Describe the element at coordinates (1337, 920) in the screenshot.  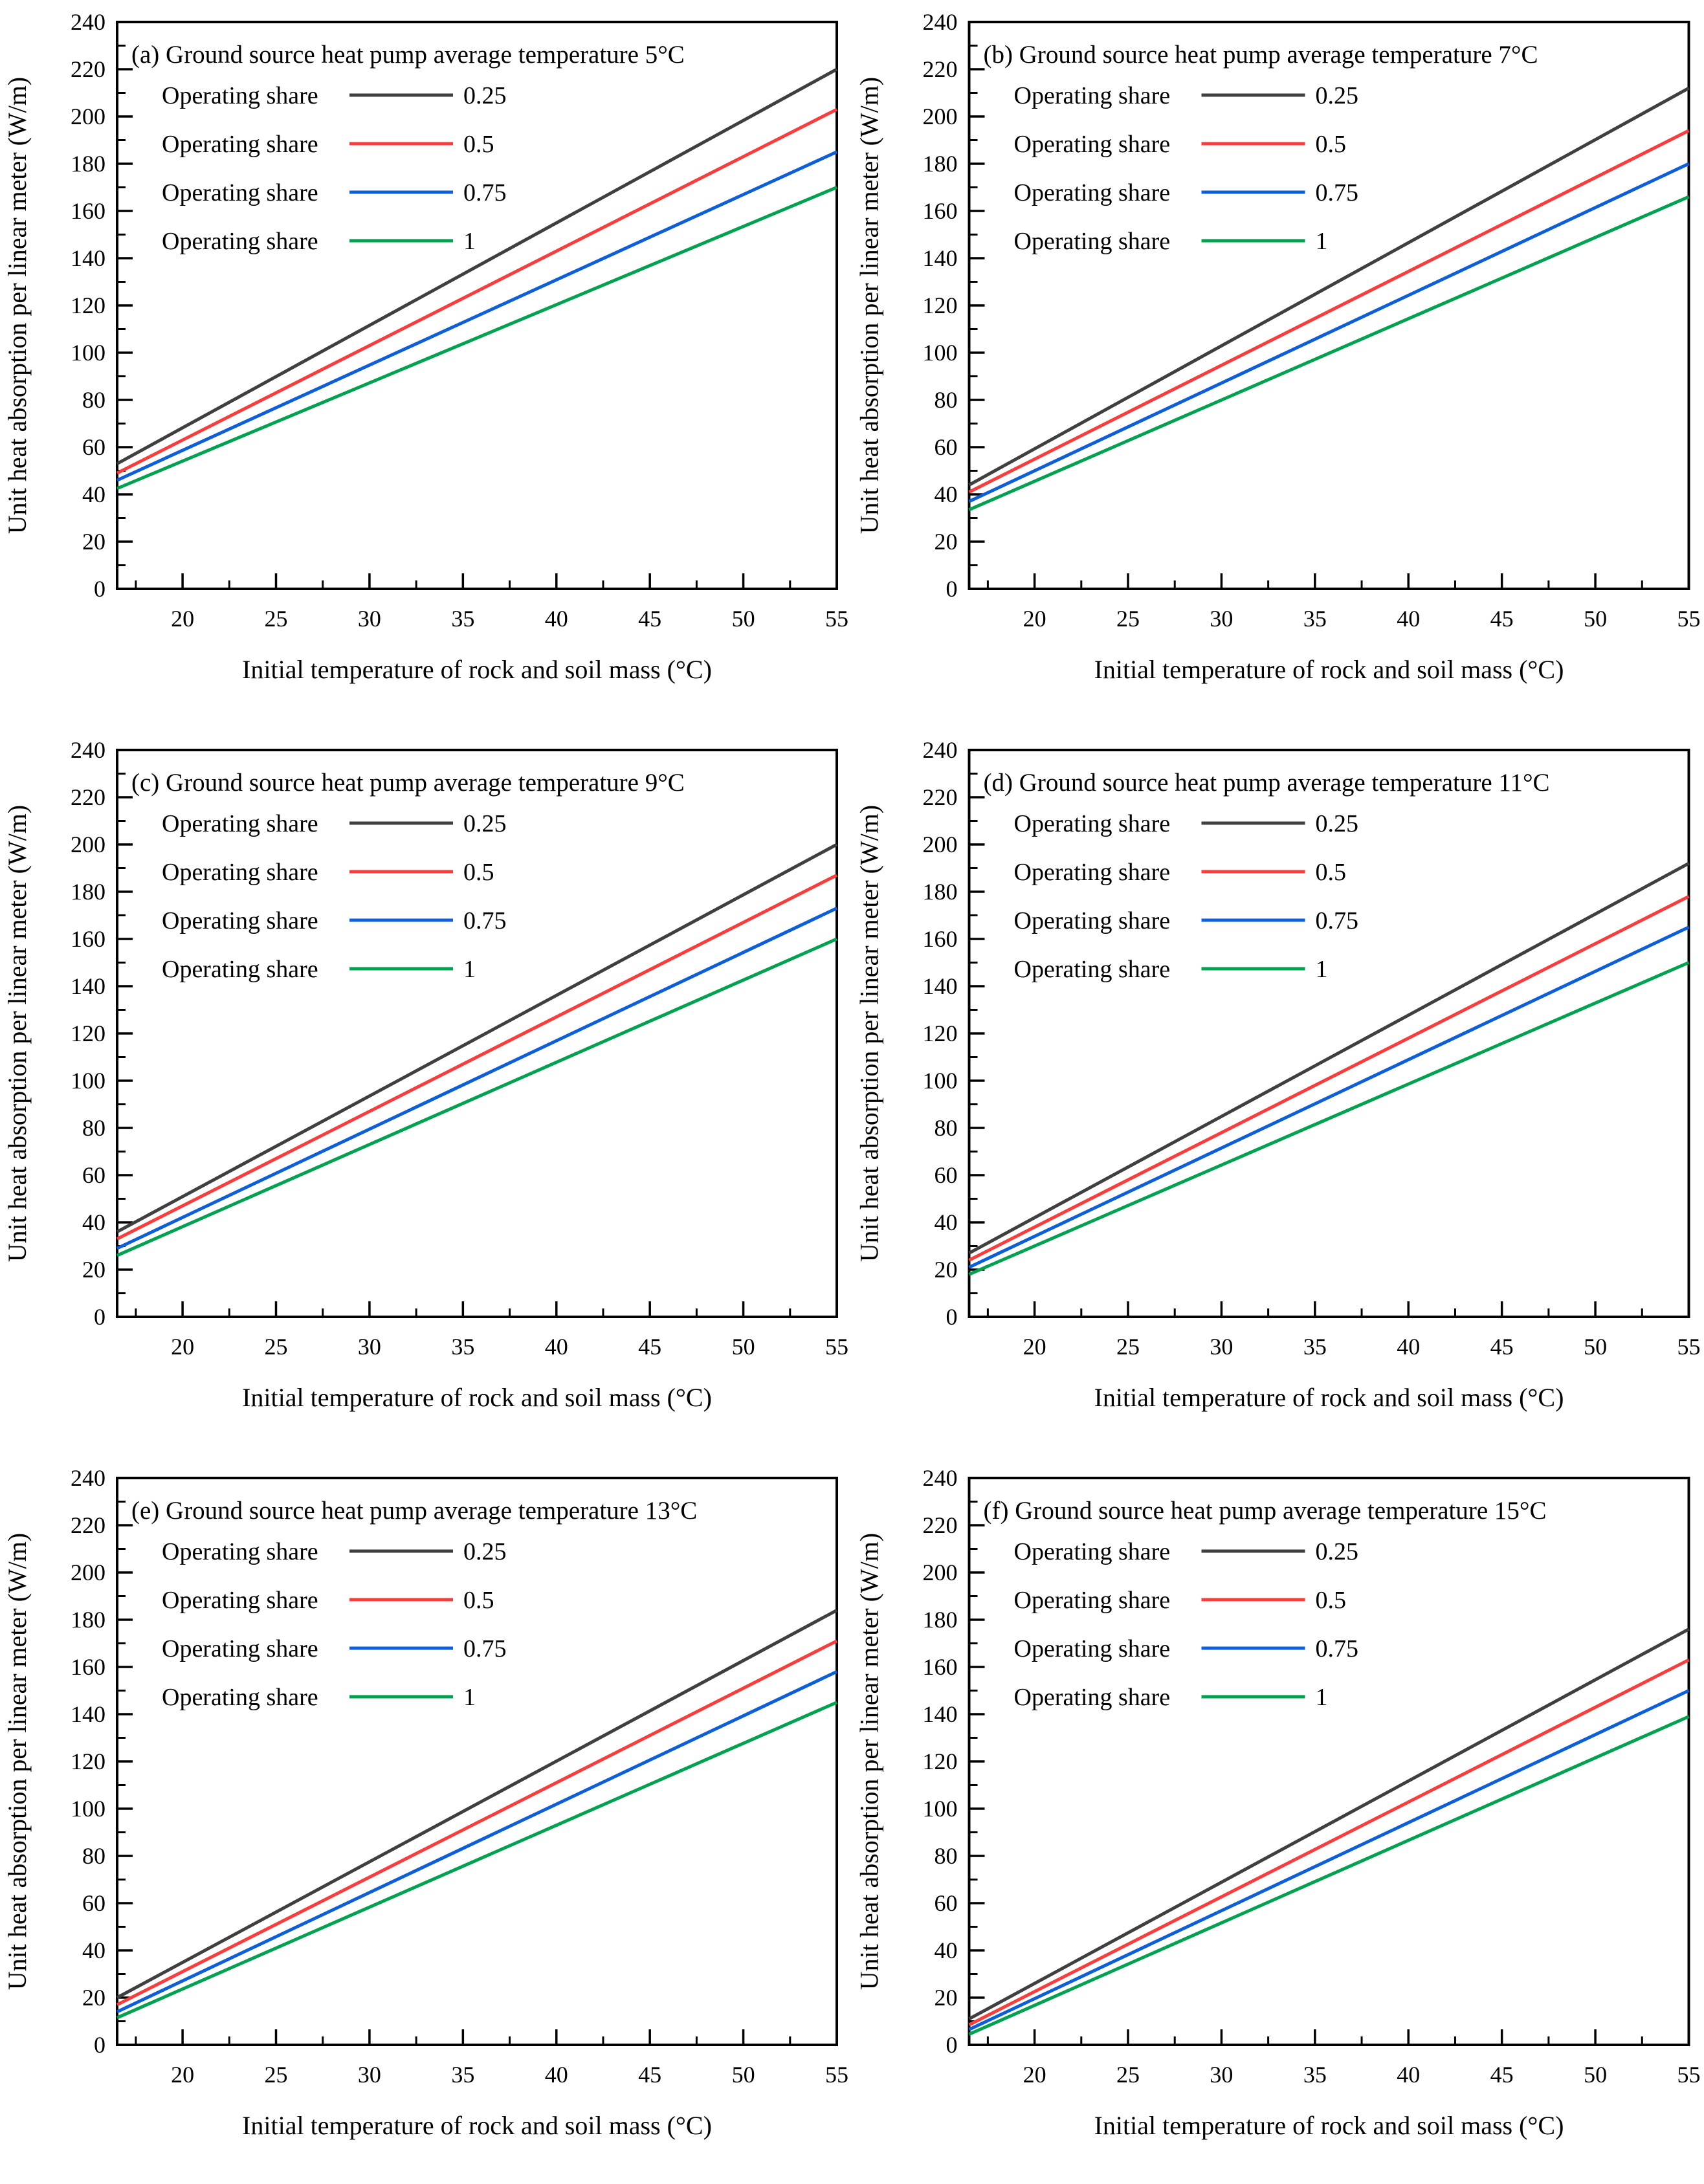
I see `legend-value-label: 0.75` at that location.